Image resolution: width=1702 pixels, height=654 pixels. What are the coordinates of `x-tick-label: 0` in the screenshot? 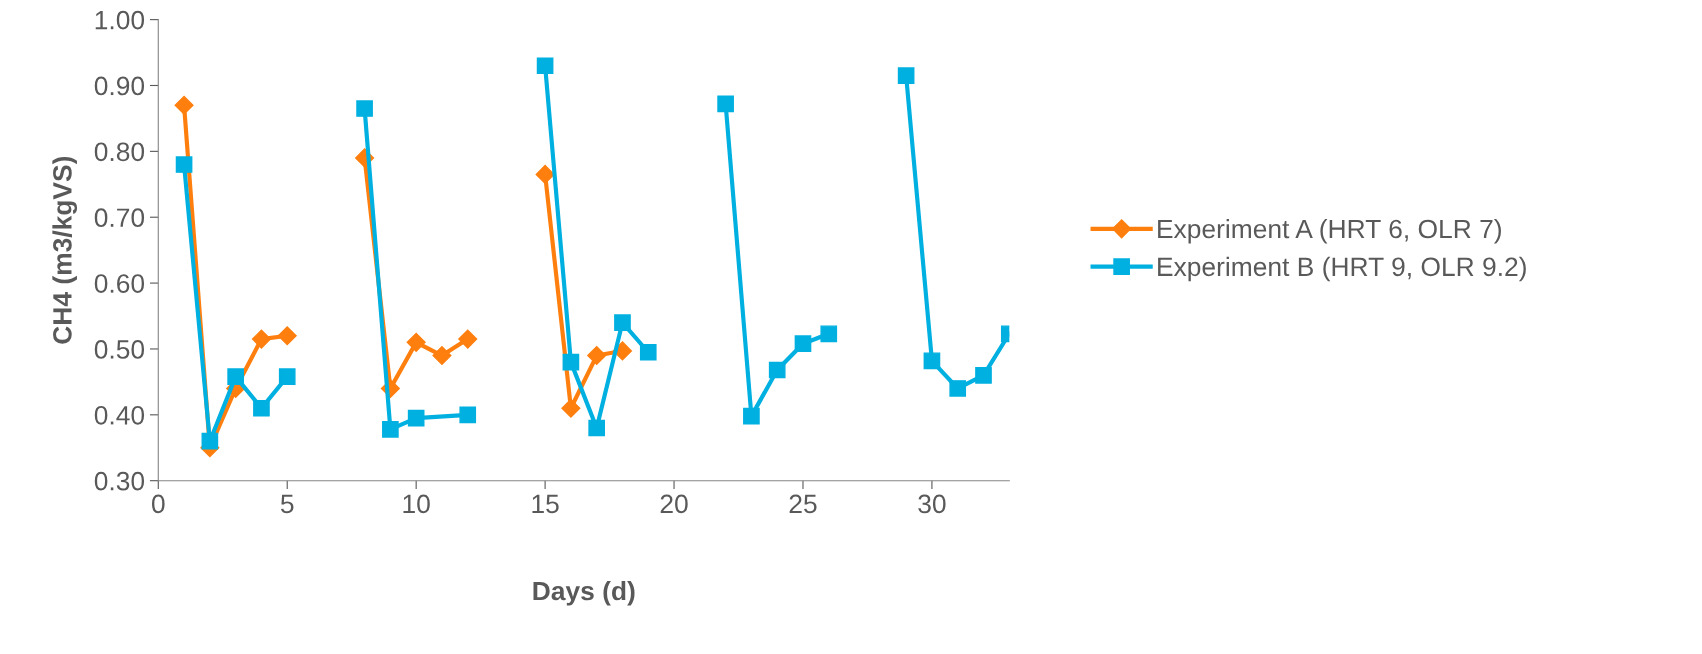 It's located at (158, 504).